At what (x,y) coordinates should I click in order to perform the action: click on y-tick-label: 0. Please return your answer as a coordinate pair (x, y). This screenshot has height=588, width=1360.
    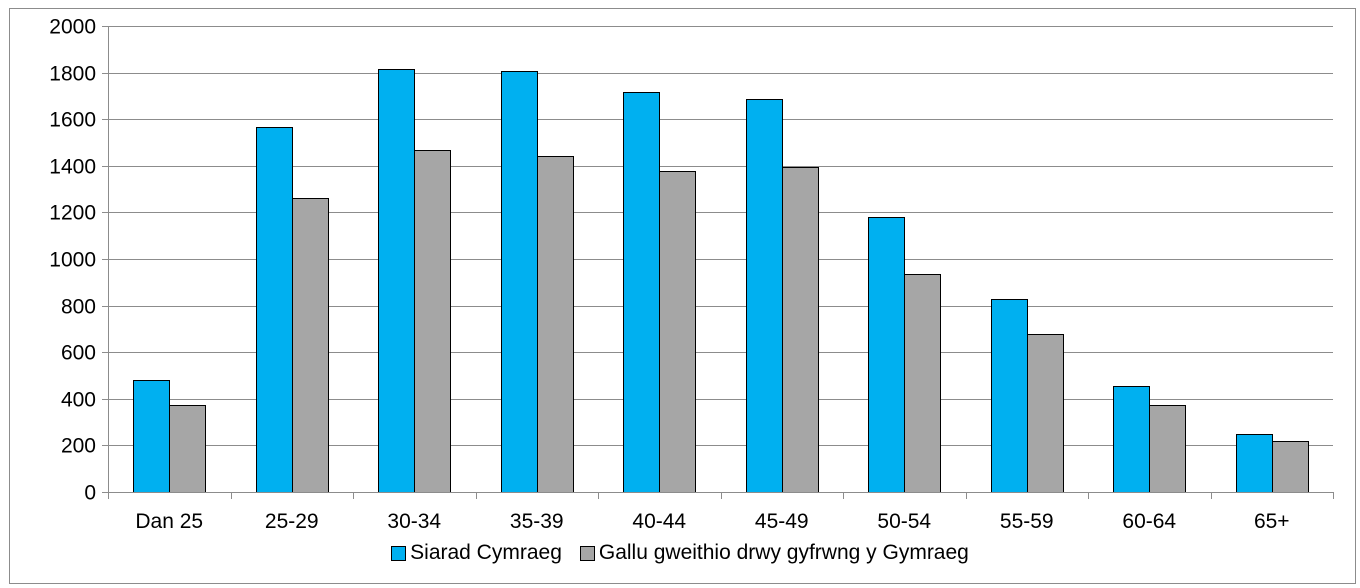
    Looking at the image, I should click on (90, 493).